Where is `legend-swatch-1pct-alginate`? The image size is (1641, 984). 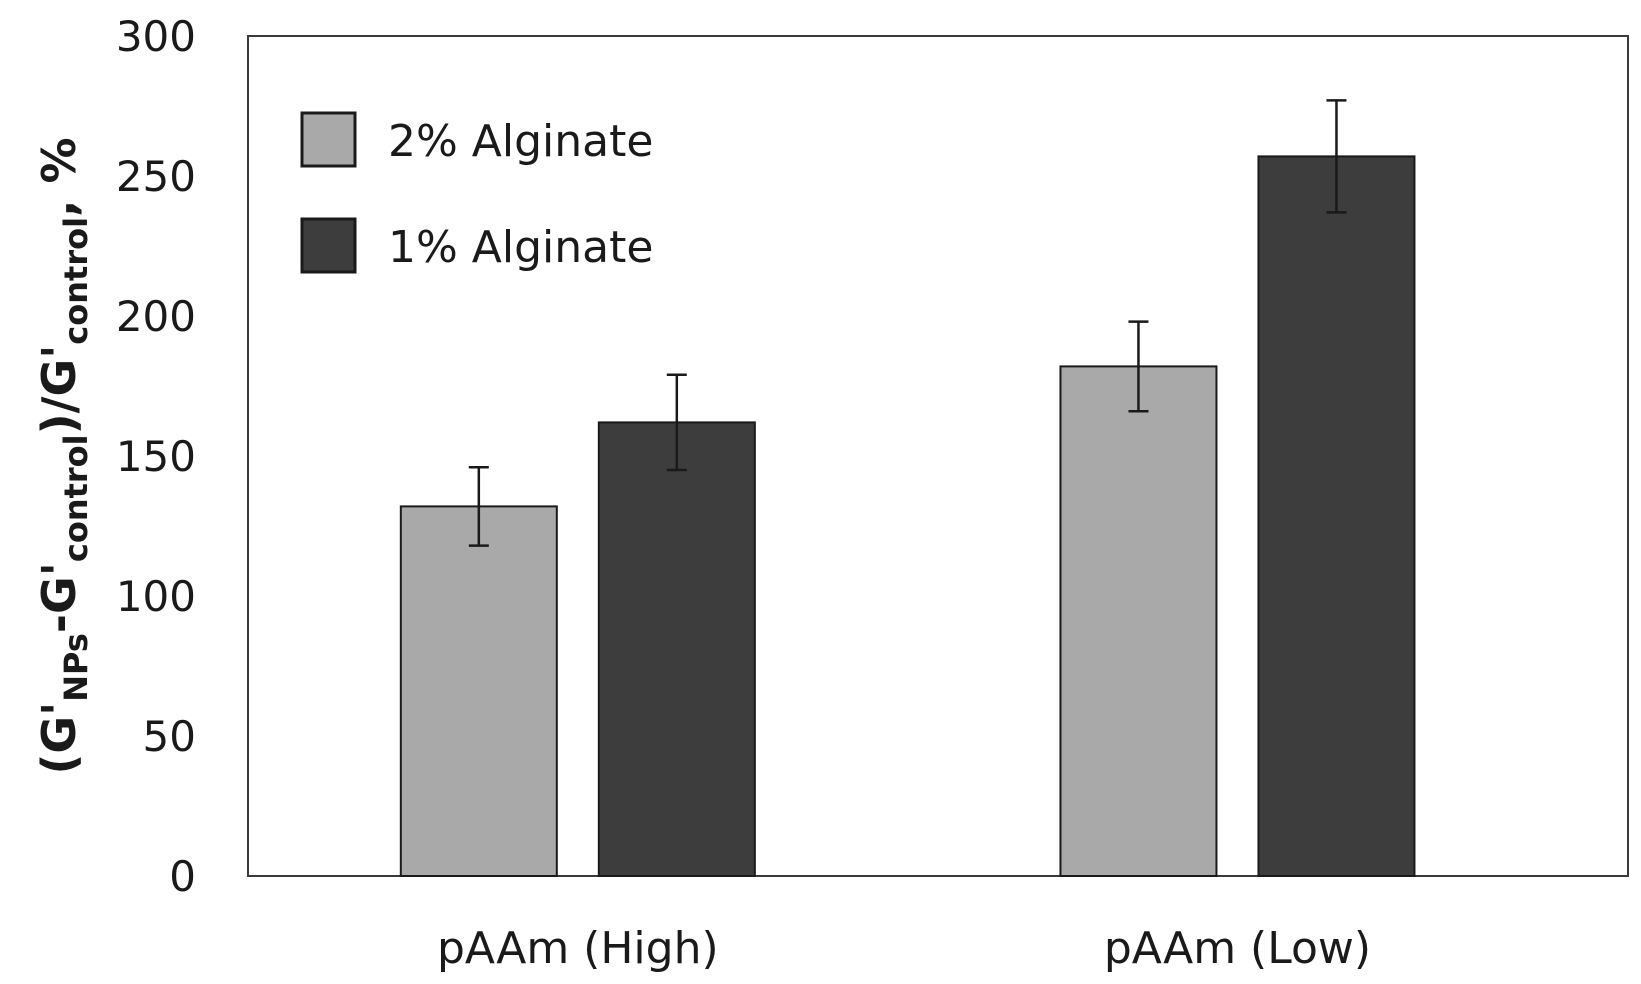 legend-swatch-1pct-alginate is located at coordinates (328, 245).